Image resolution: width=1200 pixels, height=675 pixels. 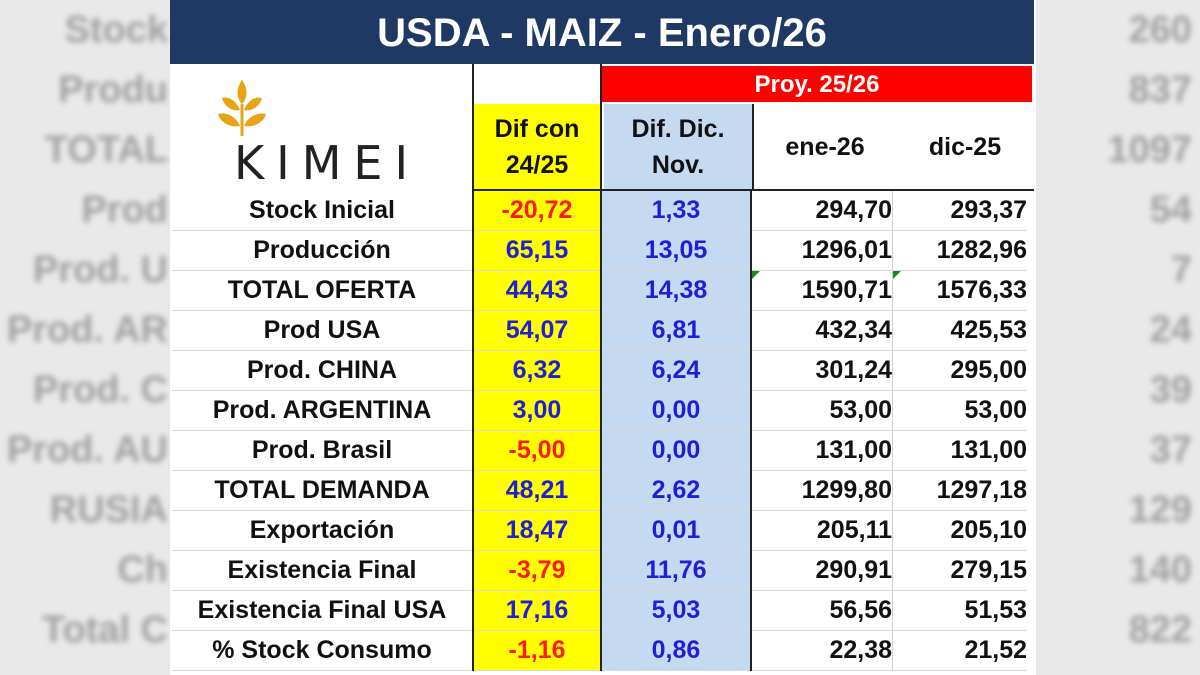 What do you see at coordinates (537, 570) in the screenshot?
I see `dif-2425-value: -3,79` at bounding box center [537, 570].